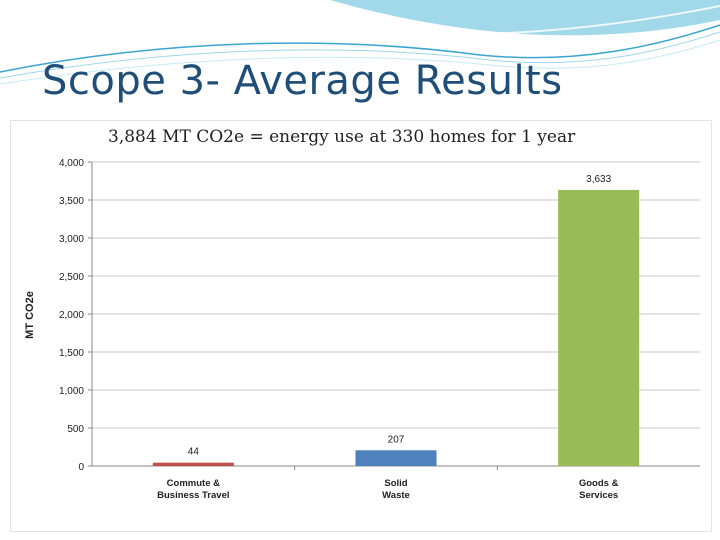  What do you see at coordinates (71, 239) in the screenshot?
I see `y-tick-label: 3,000` at bounding box center [71, 239].